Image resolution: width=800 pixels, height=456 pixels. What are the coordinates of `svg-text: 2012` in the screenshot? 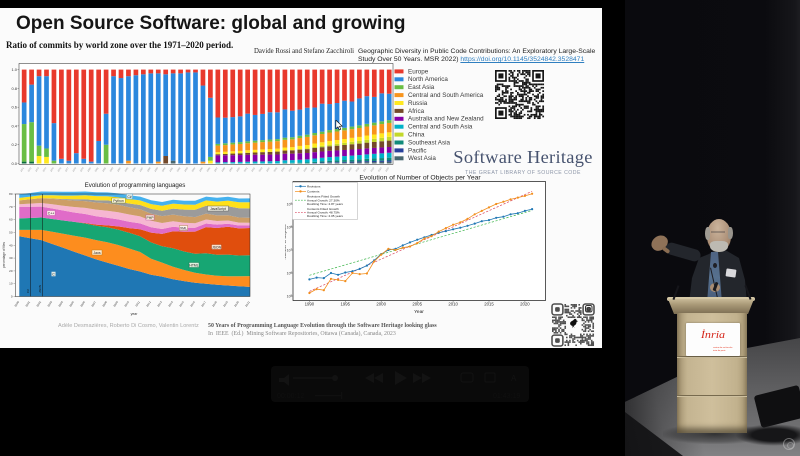 It's located at (148, 304).